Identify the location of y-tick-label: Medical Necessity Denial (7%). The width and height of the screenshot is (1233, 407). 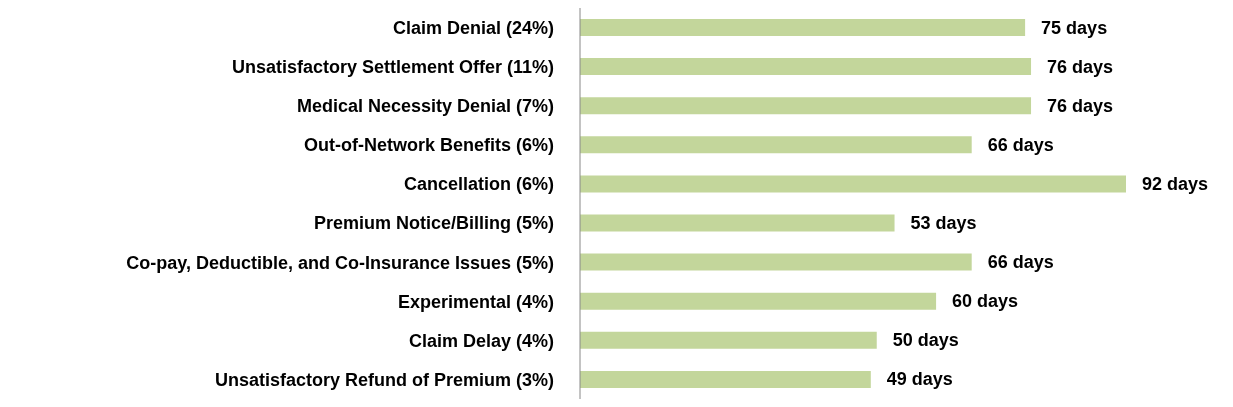
(425, 106).